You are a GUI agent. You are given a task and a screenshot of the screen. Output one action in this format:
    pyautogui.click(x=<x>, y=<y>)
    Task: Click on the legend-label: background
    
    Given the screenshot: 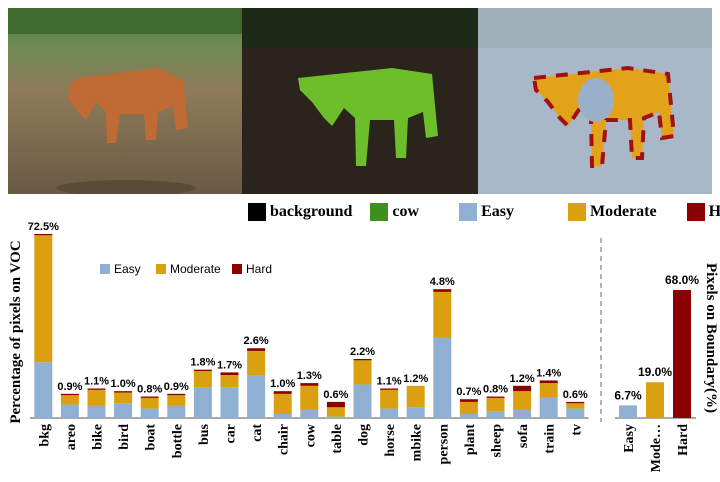 What is the action you would take?
    pyautogui.click(x=311, y=211)
    